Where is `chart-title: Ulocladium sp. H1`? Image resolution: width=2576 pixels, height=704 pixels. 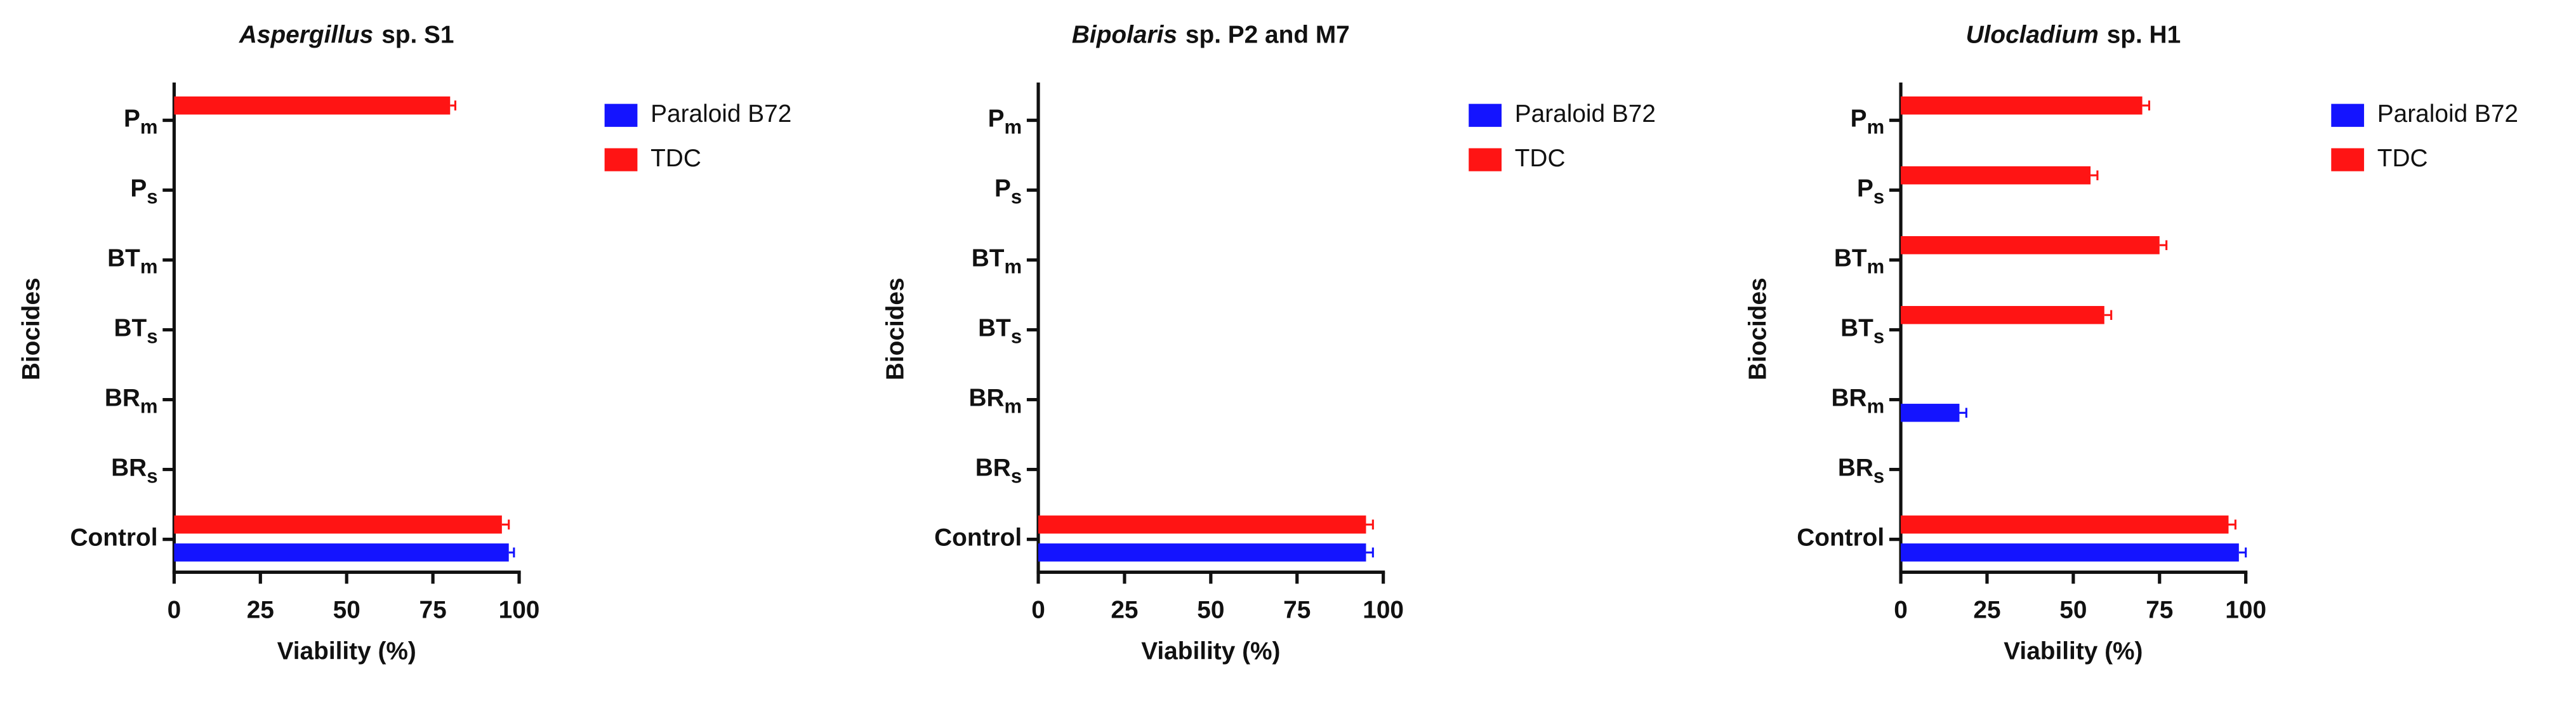
chart-title: Ulocladium sp. H1 is located at coordinates (2073, 35).